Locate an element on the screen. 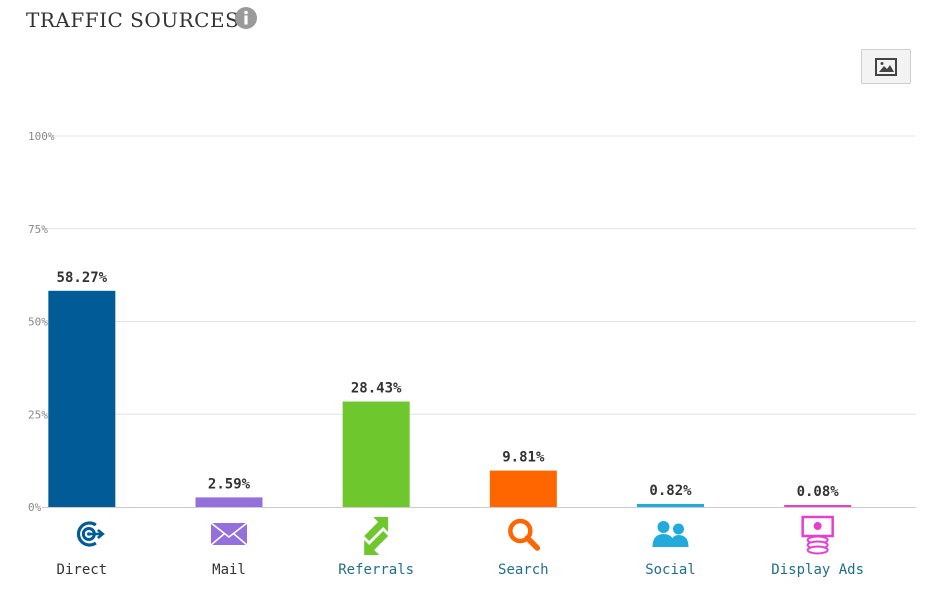 This screenshot has height=589, width=942. chart-title: TRAFFIC SOURCES is located at coordinates (133, 20).